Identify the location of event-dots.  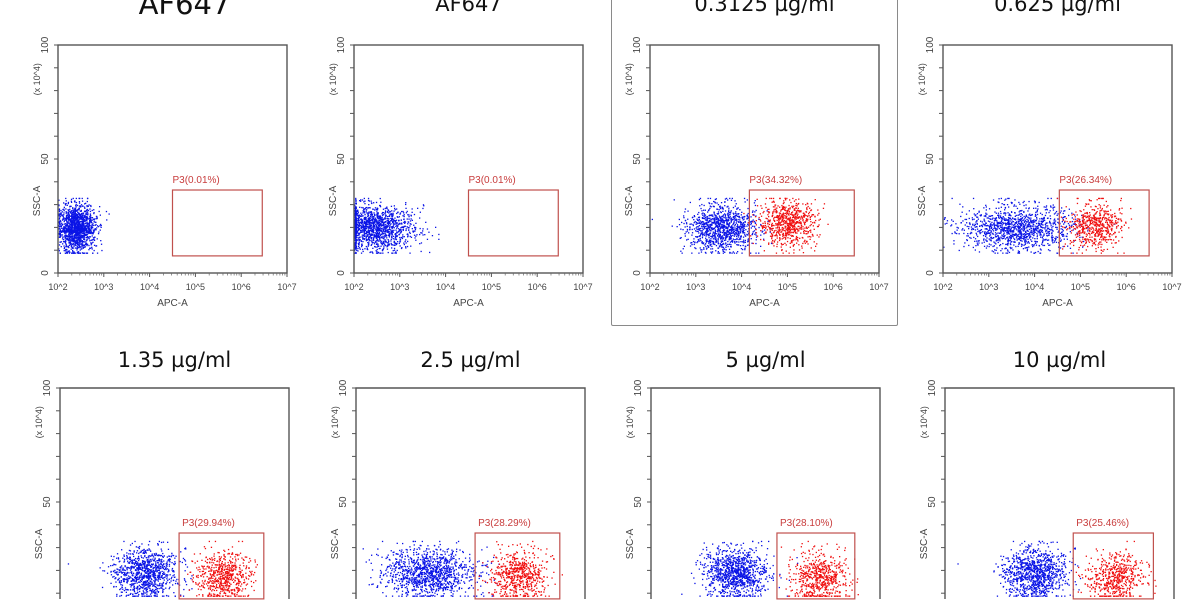
(397, 225).